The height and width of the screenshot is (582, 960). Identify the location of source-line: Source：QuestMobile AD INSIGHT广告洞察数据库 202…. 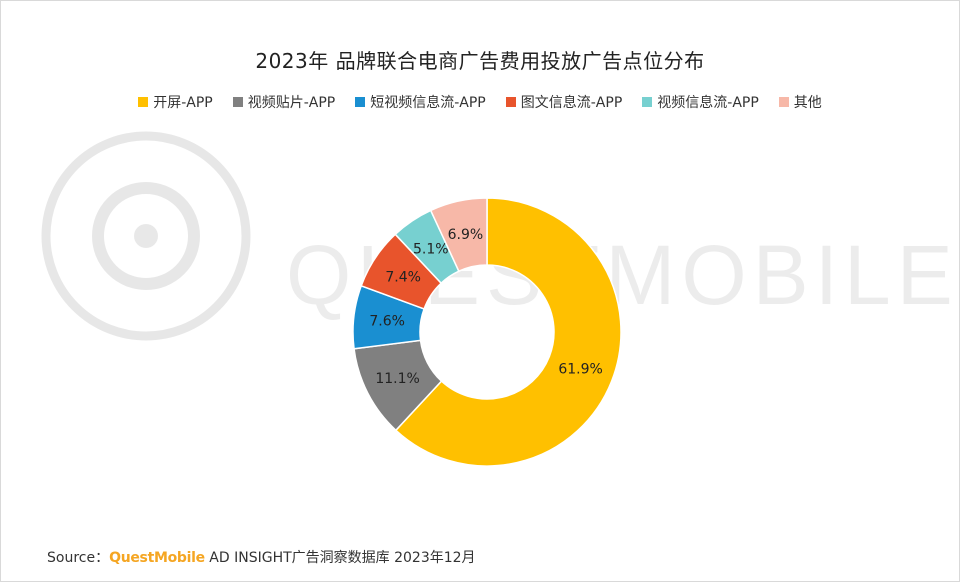
(261, 557).